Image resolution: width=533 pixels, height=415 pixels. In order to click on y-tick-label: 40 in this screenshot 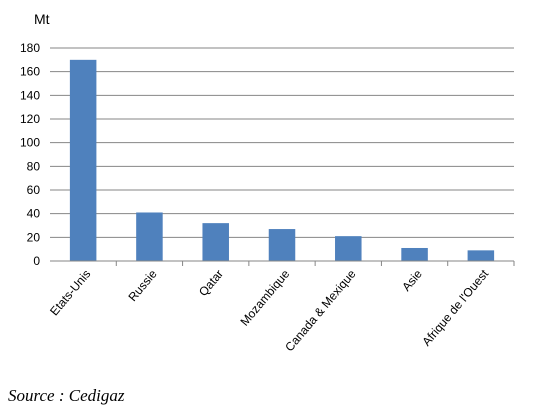, I will do `click(34, 214)`.